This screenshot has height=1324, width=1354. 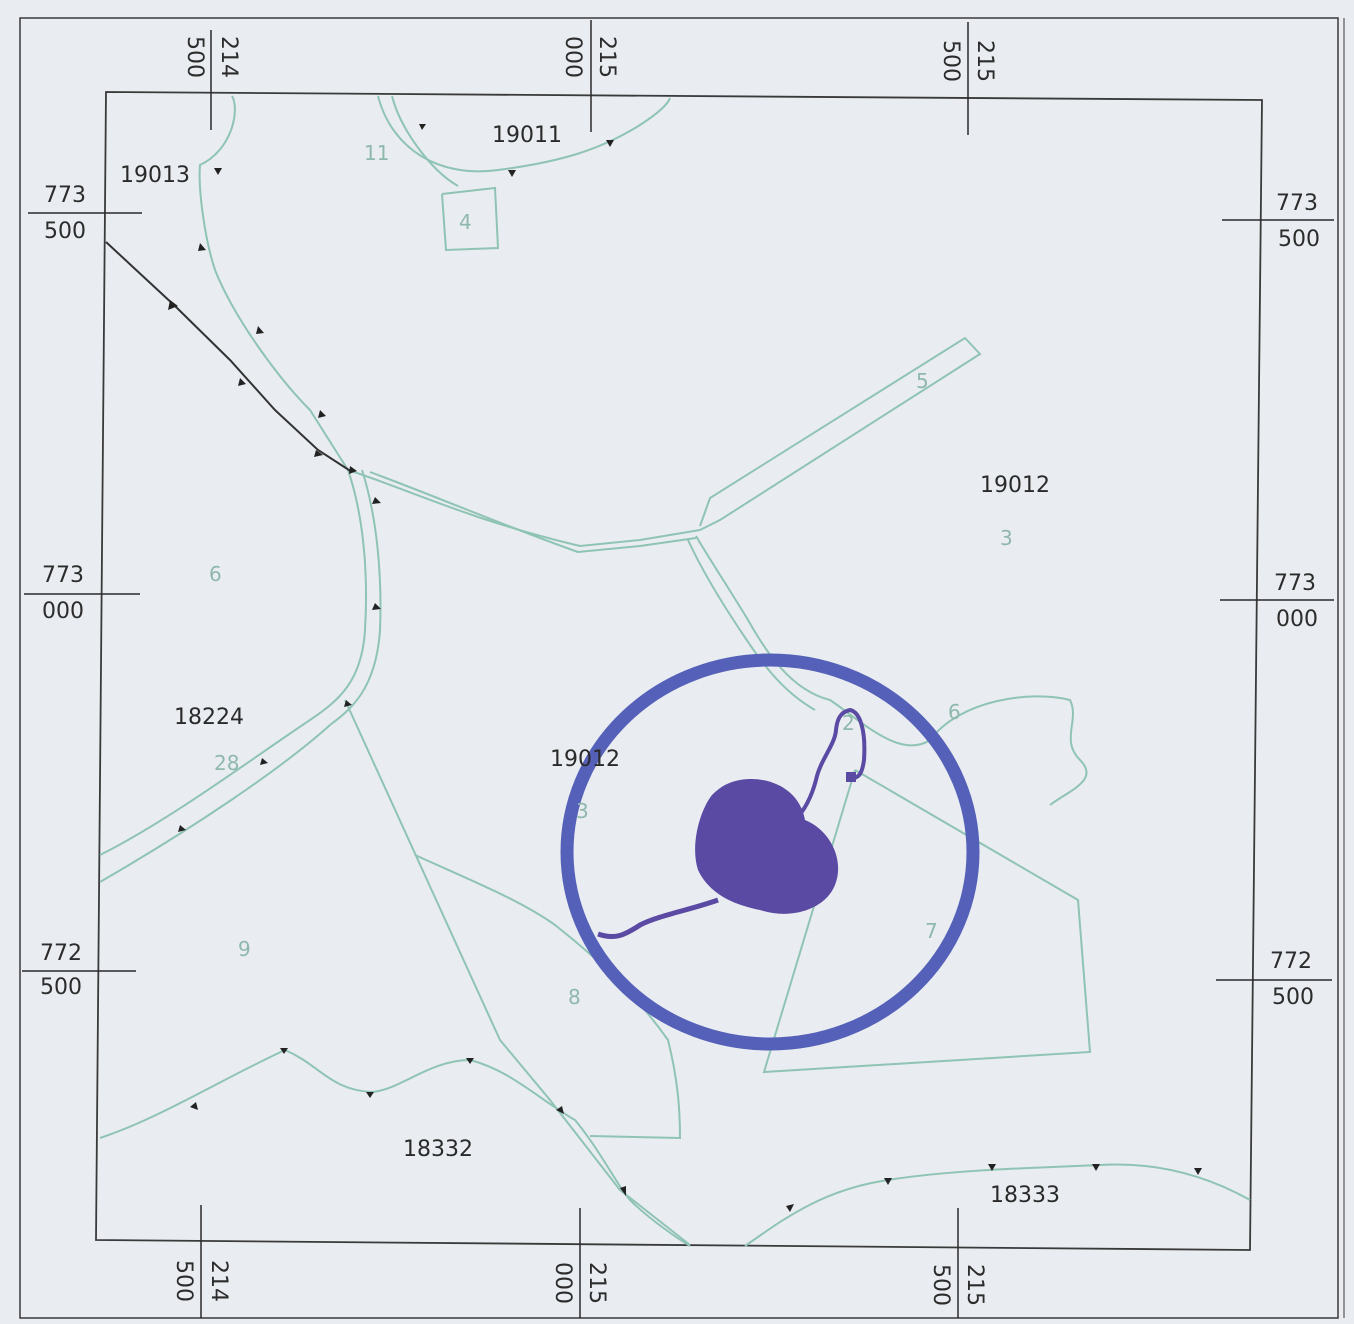 I want to click on plot-11: 11, so click(x=376, y=153).